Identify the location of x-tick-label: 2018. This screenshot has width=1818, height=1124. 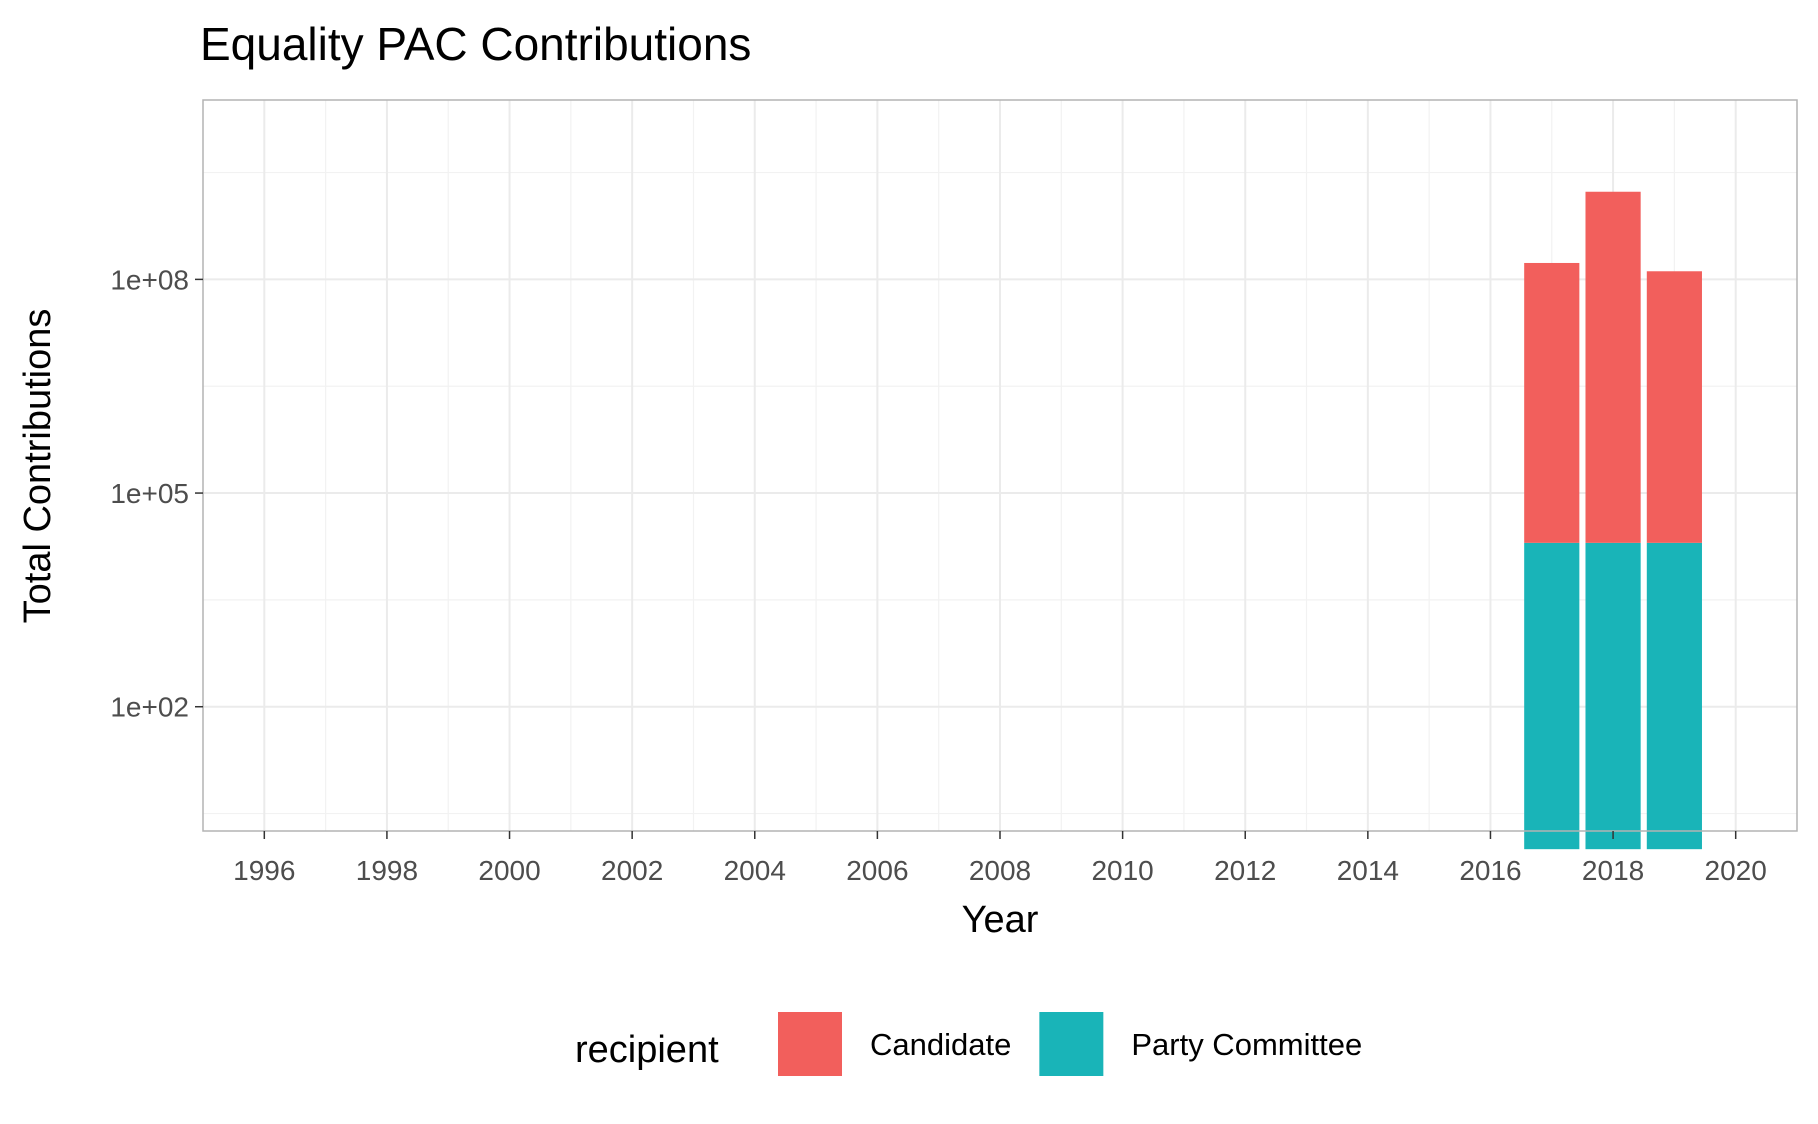
(1613, 870).